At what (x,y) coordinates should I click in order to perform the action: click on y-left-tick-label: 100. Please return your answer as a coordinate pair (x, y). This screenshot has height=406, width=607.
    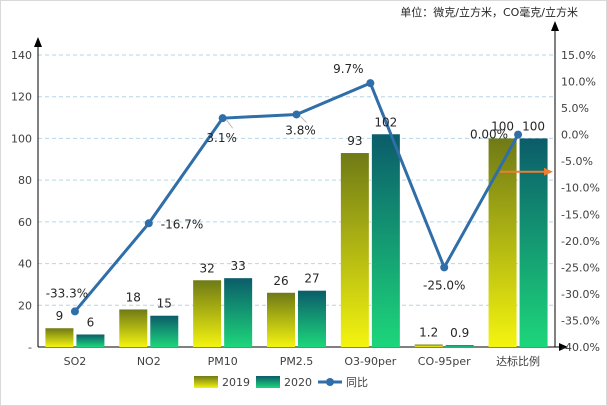
    Looking at the image, I should click on (21, 138).